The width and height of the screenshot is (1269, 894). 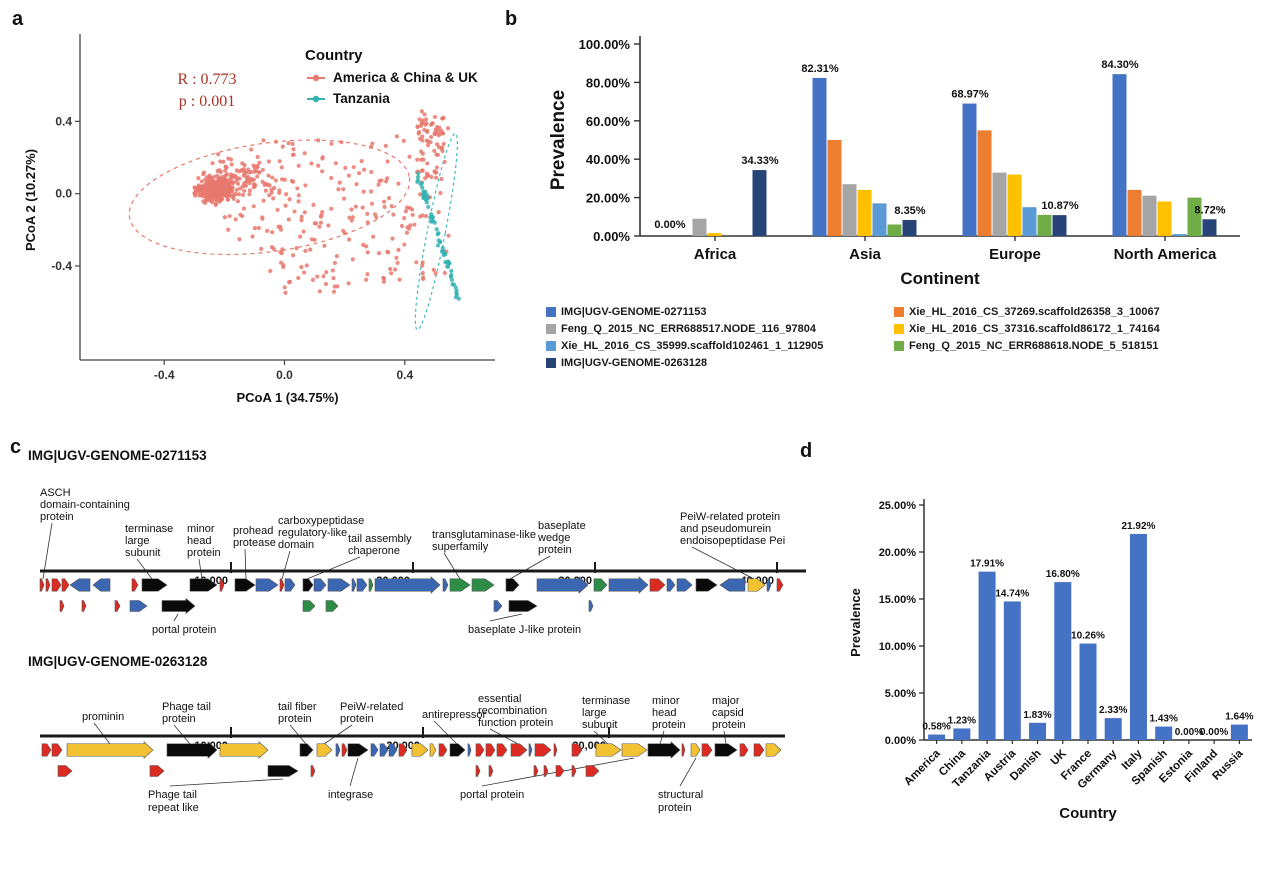 I want to click on legend-swatch, so click(x=551, y=346).